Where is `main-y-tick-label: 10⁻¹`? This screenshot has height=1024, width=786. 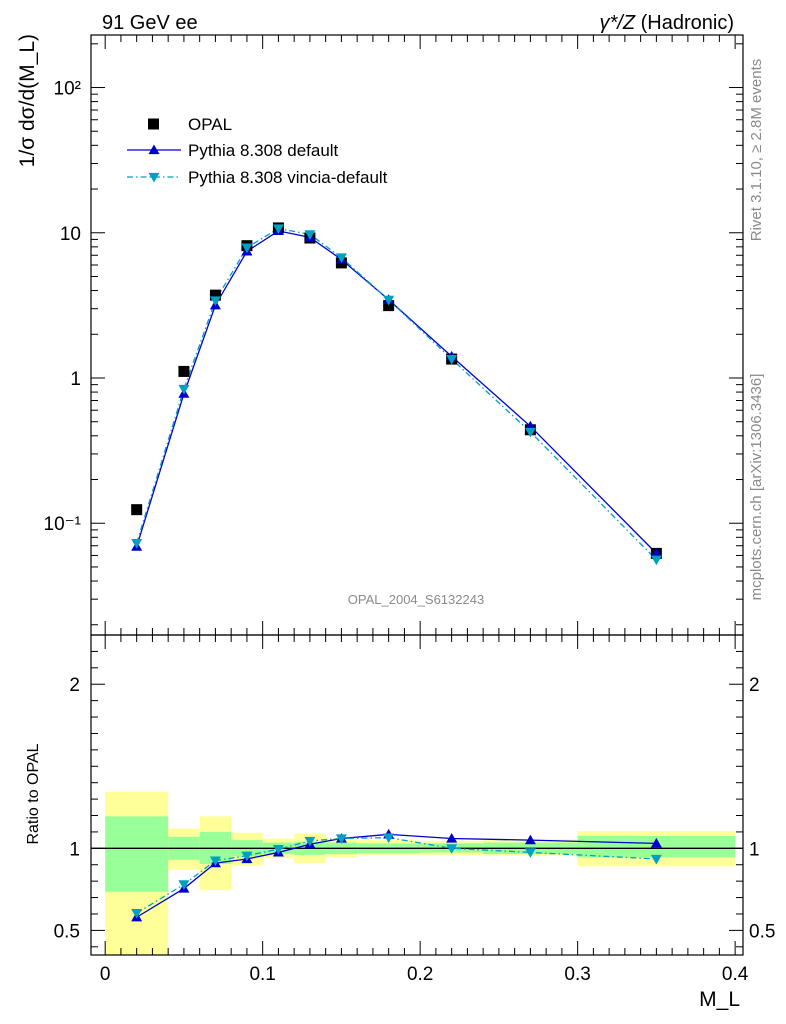
main-y-tick-label: 10⁻¹ is located at coordinates (63, 524).